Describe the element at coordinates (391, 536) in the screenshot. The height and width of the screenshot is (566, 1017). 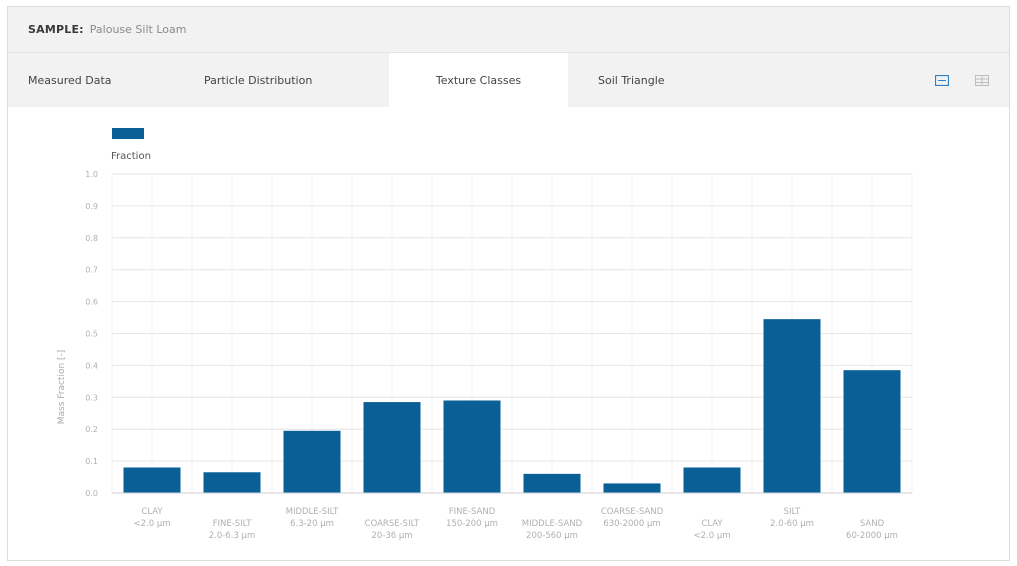
I see `x-tick-range: 20-36 µm` at that location.